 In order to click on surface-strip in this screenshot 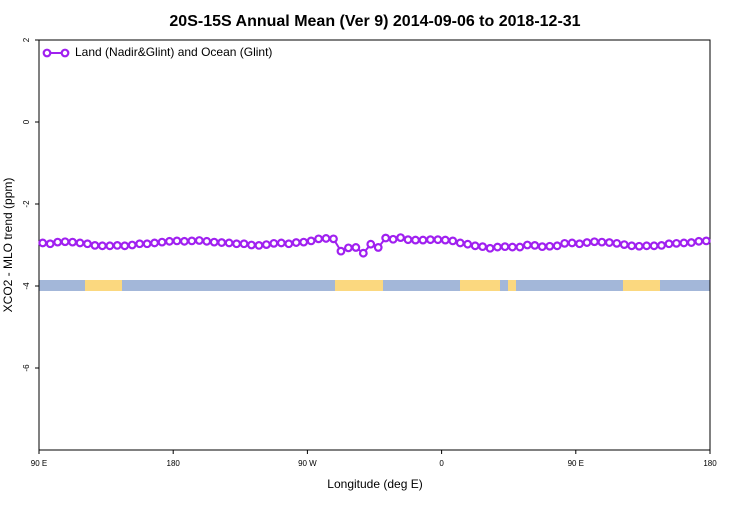, I will do `click(374, 285)`.